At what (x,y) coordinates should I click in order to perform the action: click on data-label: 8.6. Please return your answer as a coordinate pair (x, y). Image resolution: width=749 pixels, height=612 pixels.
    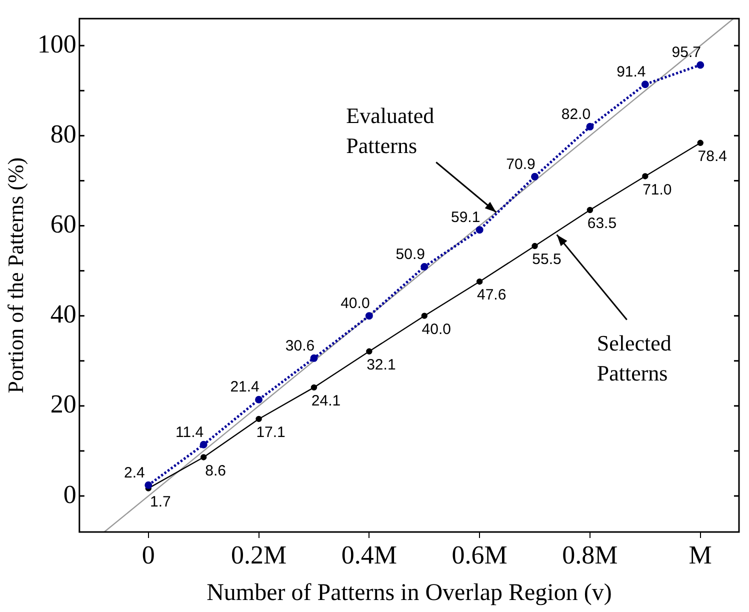
    Looking at the image, I should click on (215, 471).